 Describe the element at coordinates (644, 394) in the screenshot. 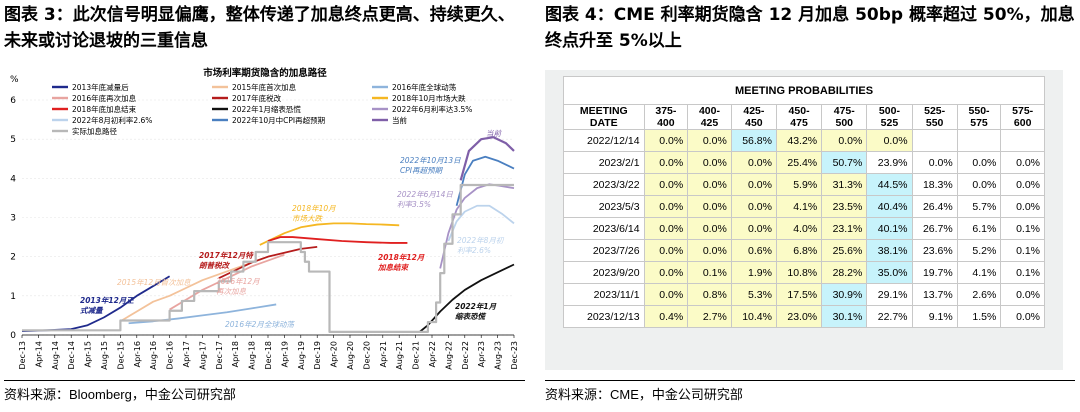

I see `right-source-note: 资料来源：CME，中金公司研究部` at that location.